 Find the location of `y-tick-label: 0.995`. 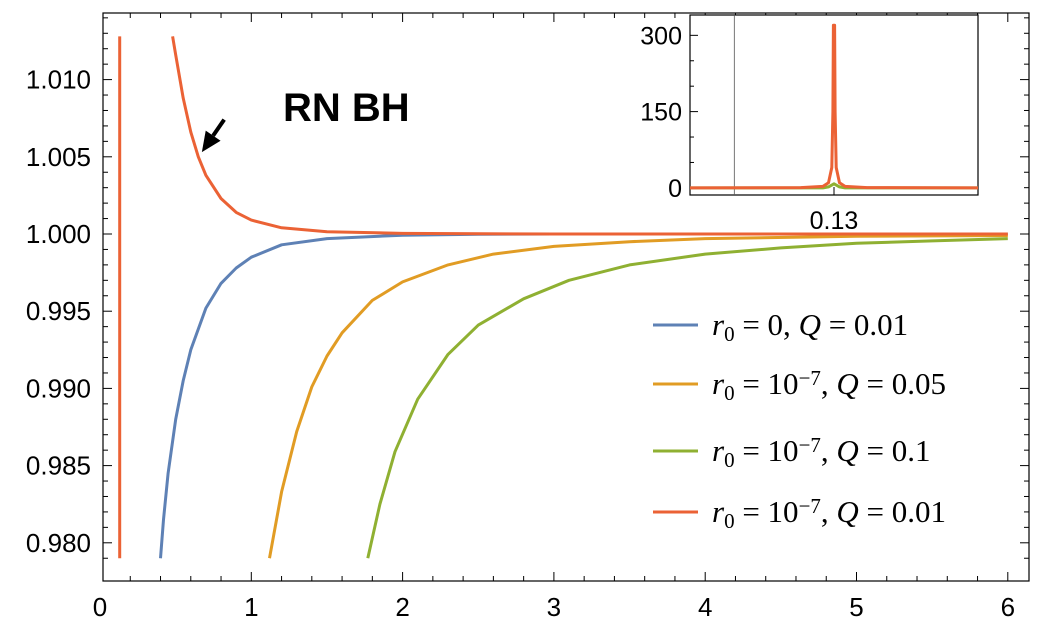

y-tick-label: 0.995 is located at coordinates (58, 311).